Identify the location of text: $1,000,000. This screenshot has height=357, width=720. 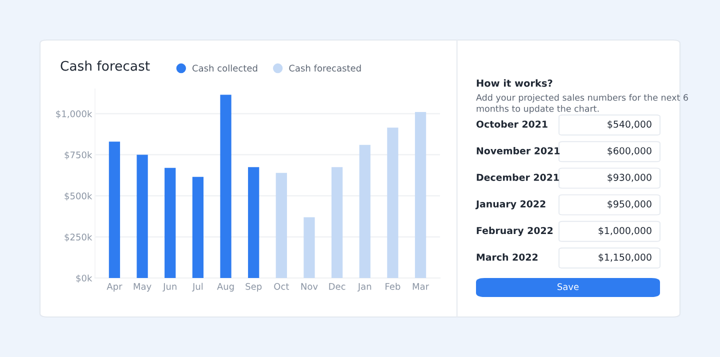
(625, 231).